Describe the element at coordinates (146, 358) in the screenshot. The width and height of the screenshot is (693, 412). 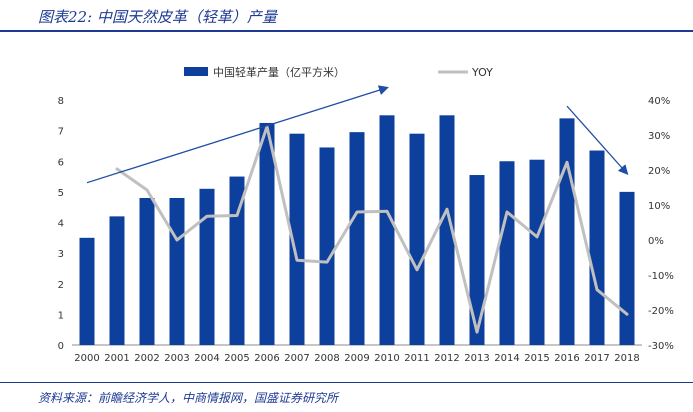
I see `x-axis-tick-label: 2002` at that location.